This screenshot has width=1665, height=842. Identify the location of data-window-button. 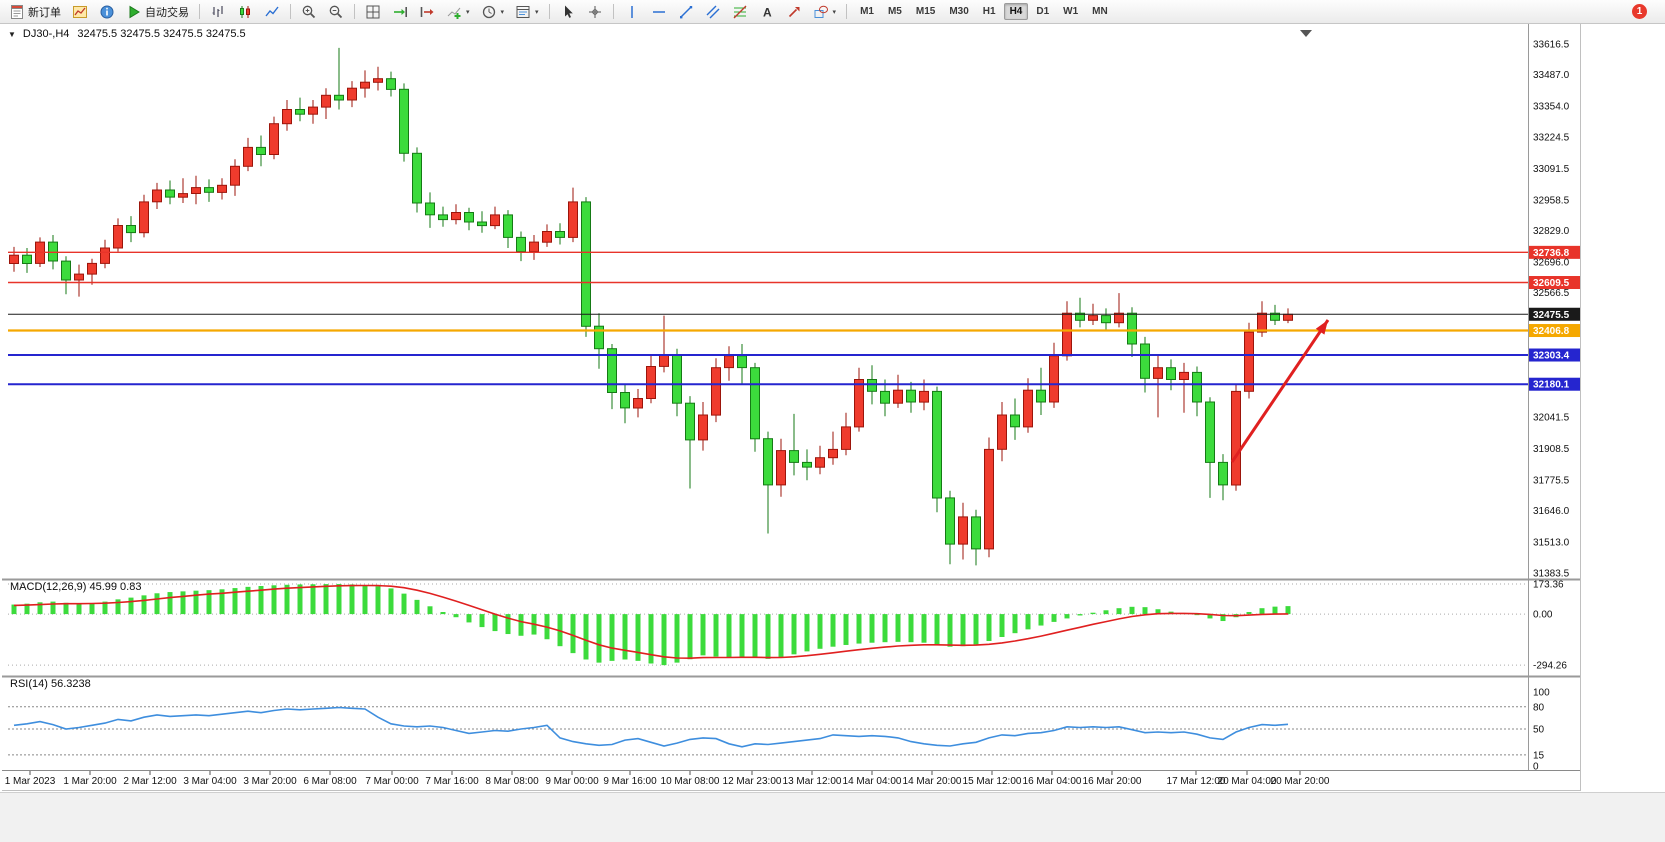
(107, 12).